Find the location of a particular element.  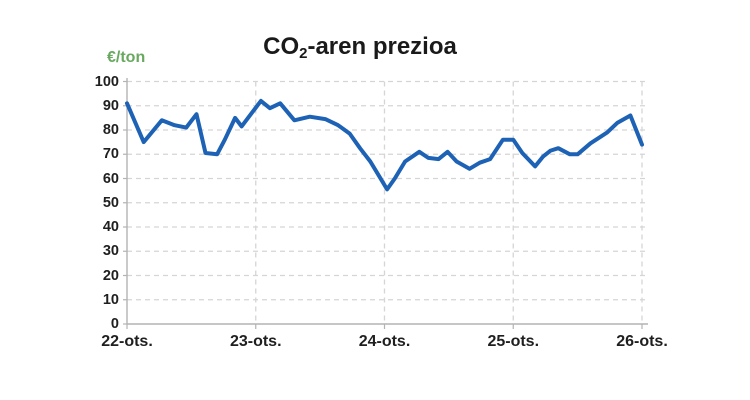

y-axis-tick-label: 100 is located at coordinates (106, 81).